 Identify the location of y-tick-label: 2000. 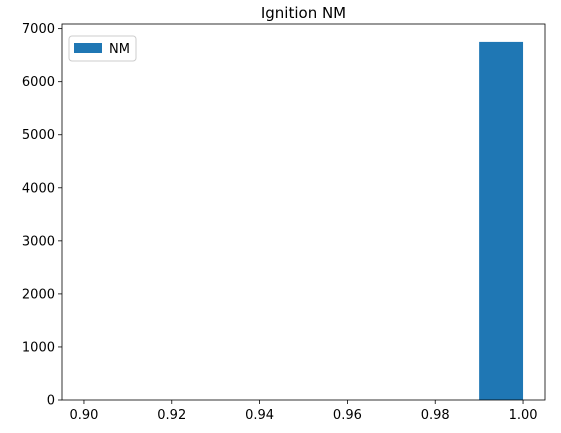
(38, 294).